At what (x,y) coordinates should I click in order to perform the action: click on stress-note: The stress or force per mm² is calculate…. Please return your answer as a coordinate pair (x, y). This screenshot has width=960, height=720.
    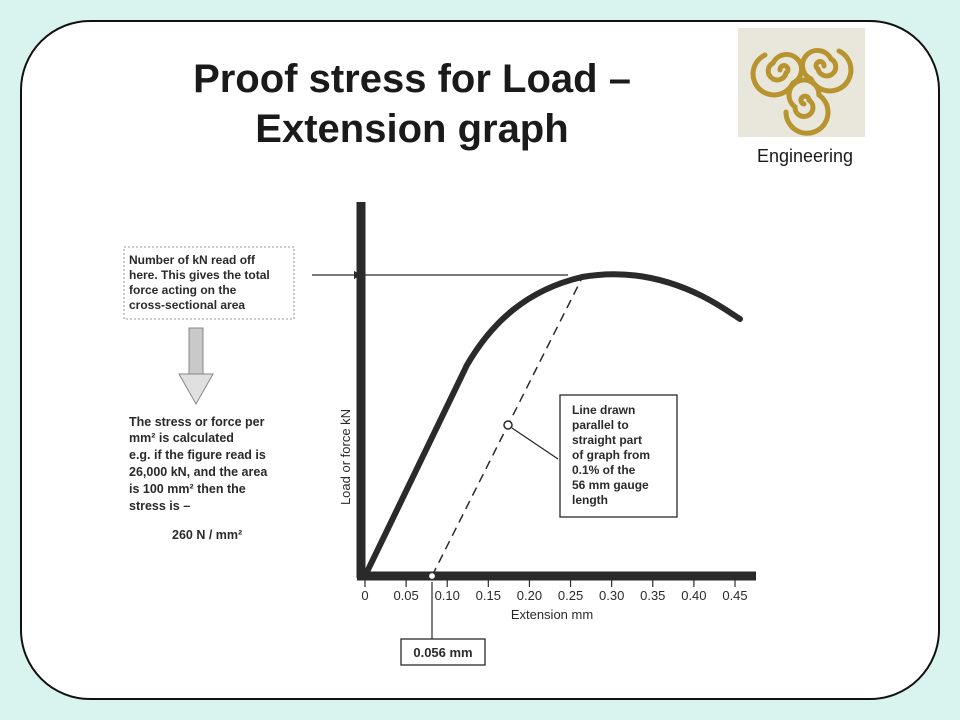
    Looking at the image, I should click on (198, 478).